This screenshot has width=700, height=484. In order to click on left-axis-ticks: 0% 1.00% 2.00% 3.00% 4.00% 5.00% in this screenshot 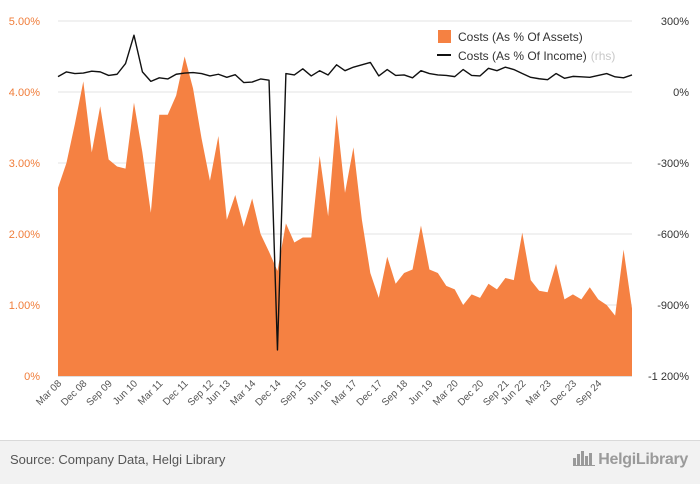, I will do `click(24, 199)`.